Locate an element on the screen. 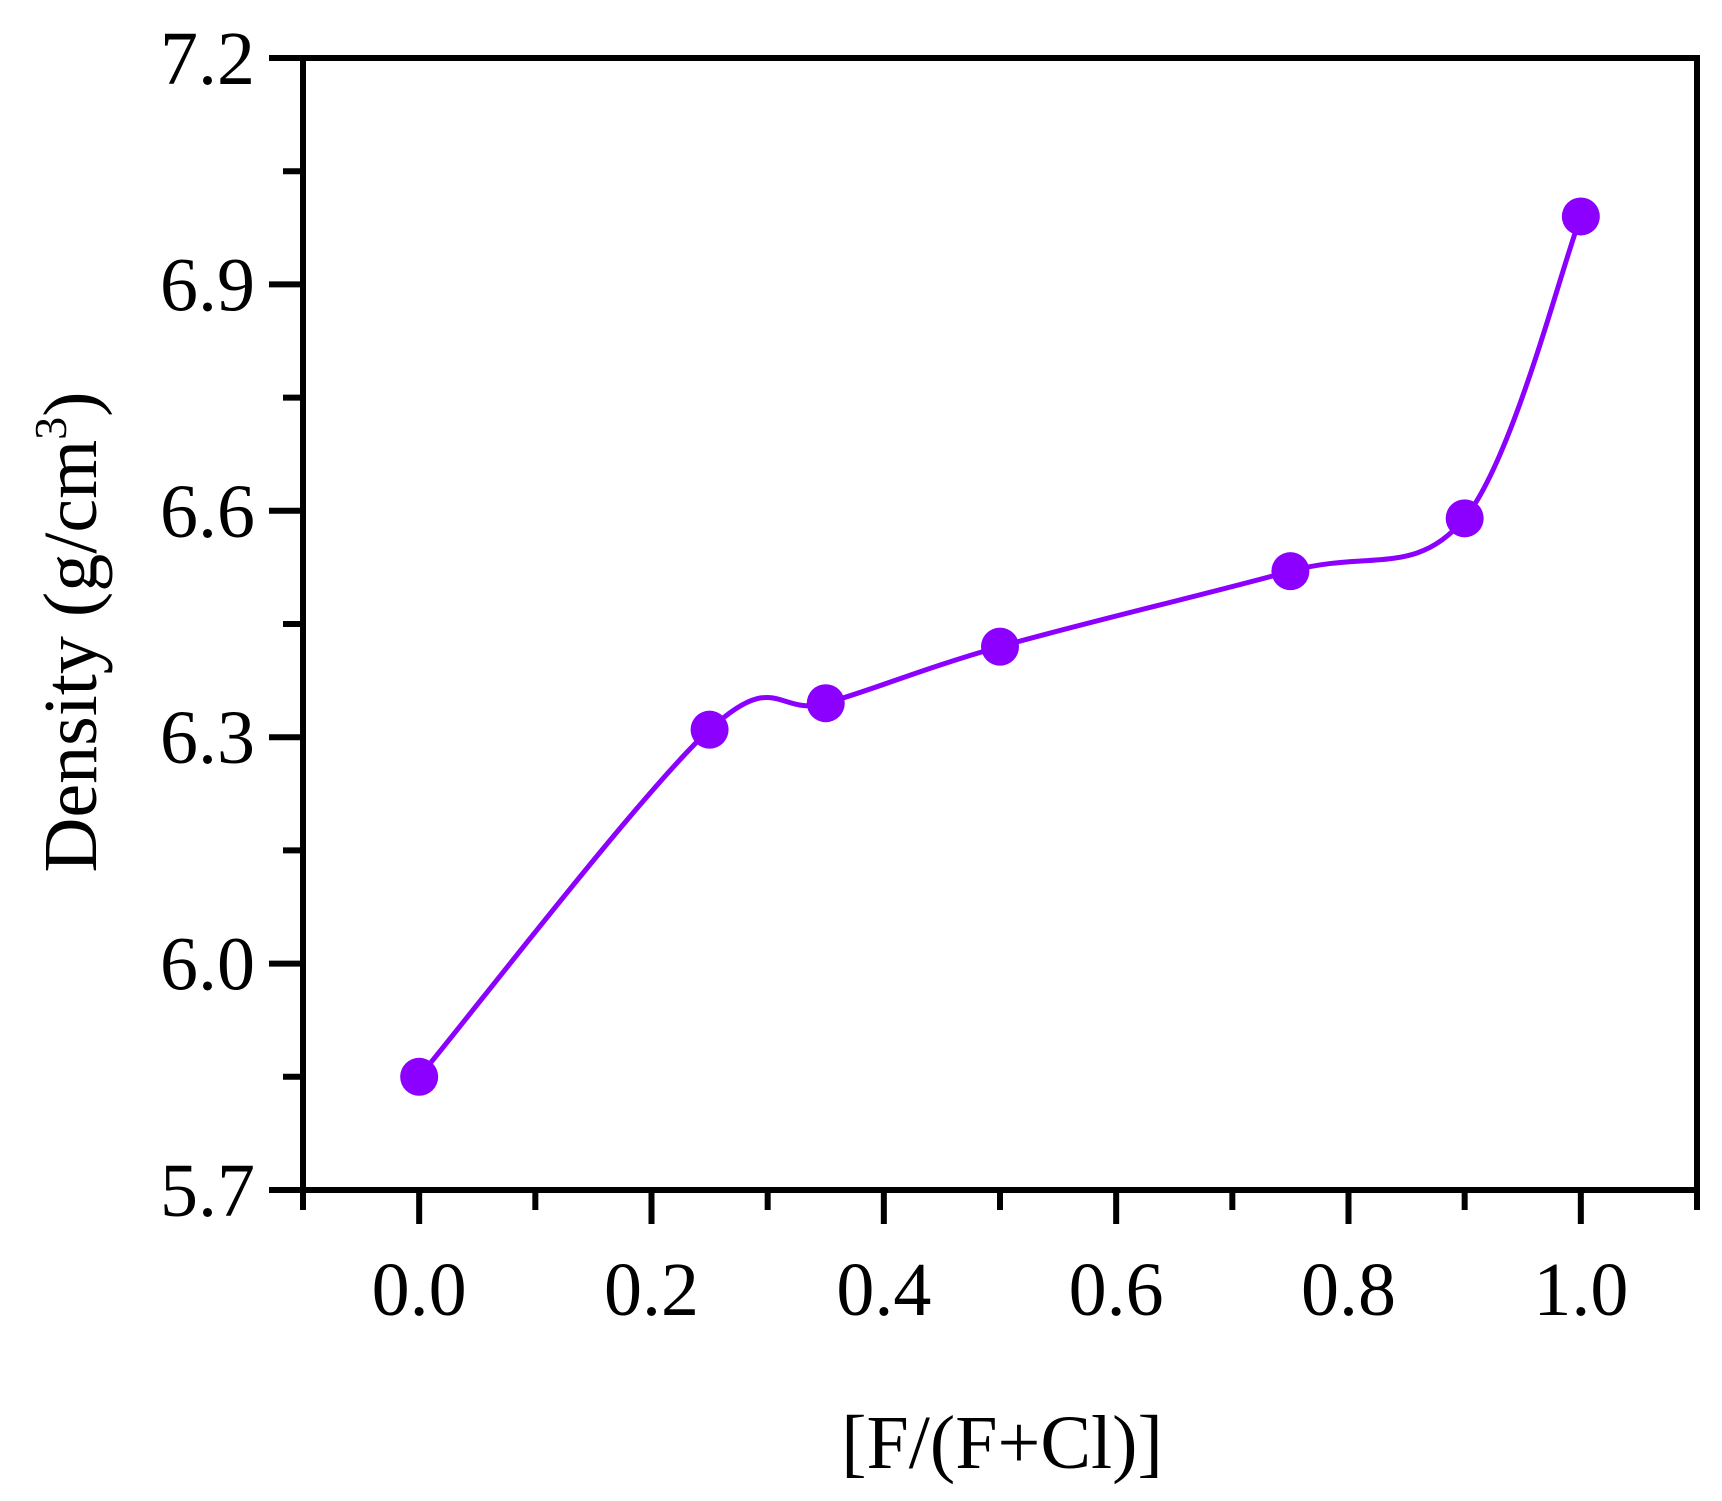  x-tick-label: 0.0 is located at coordinates (419, 1290).